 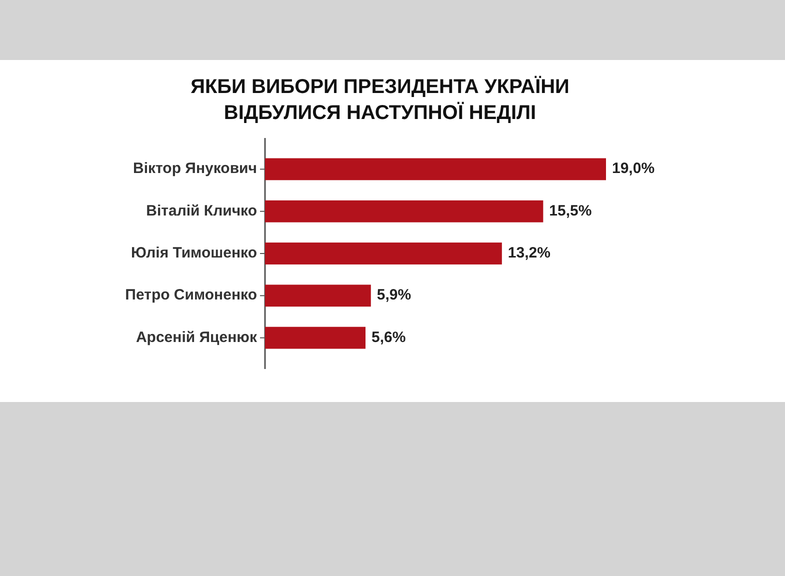 What do you see at coordinates (389, 337) in the screenshot?
I see `data-label: 5,6%` at bounding box center [389, 337].